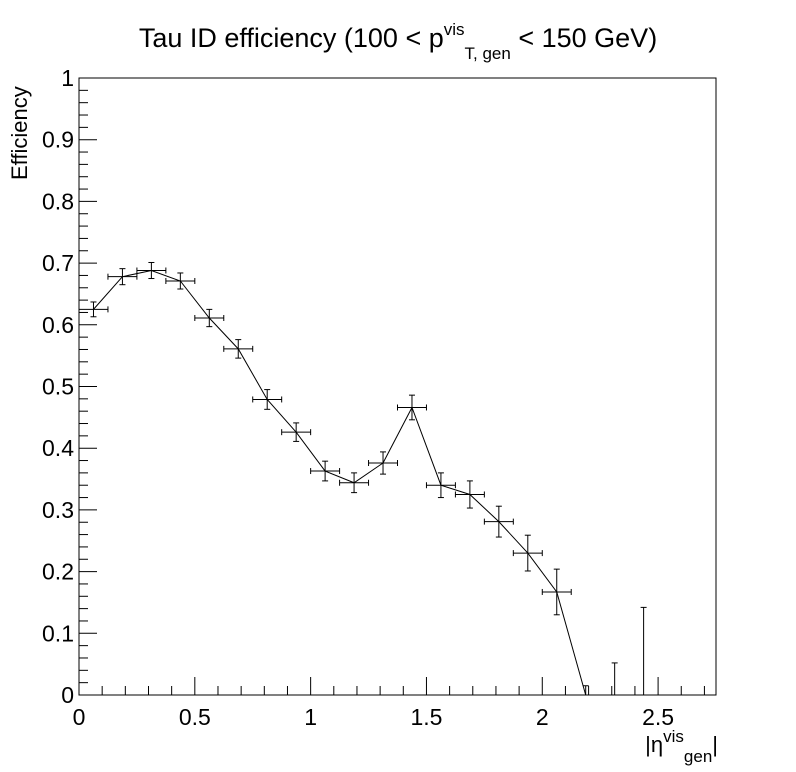 The image size is (796, 772). What do you see at coordinates (310, 717) in the screenshot?
I see `x-tick-label: 1` at bounding box center [310, 717].